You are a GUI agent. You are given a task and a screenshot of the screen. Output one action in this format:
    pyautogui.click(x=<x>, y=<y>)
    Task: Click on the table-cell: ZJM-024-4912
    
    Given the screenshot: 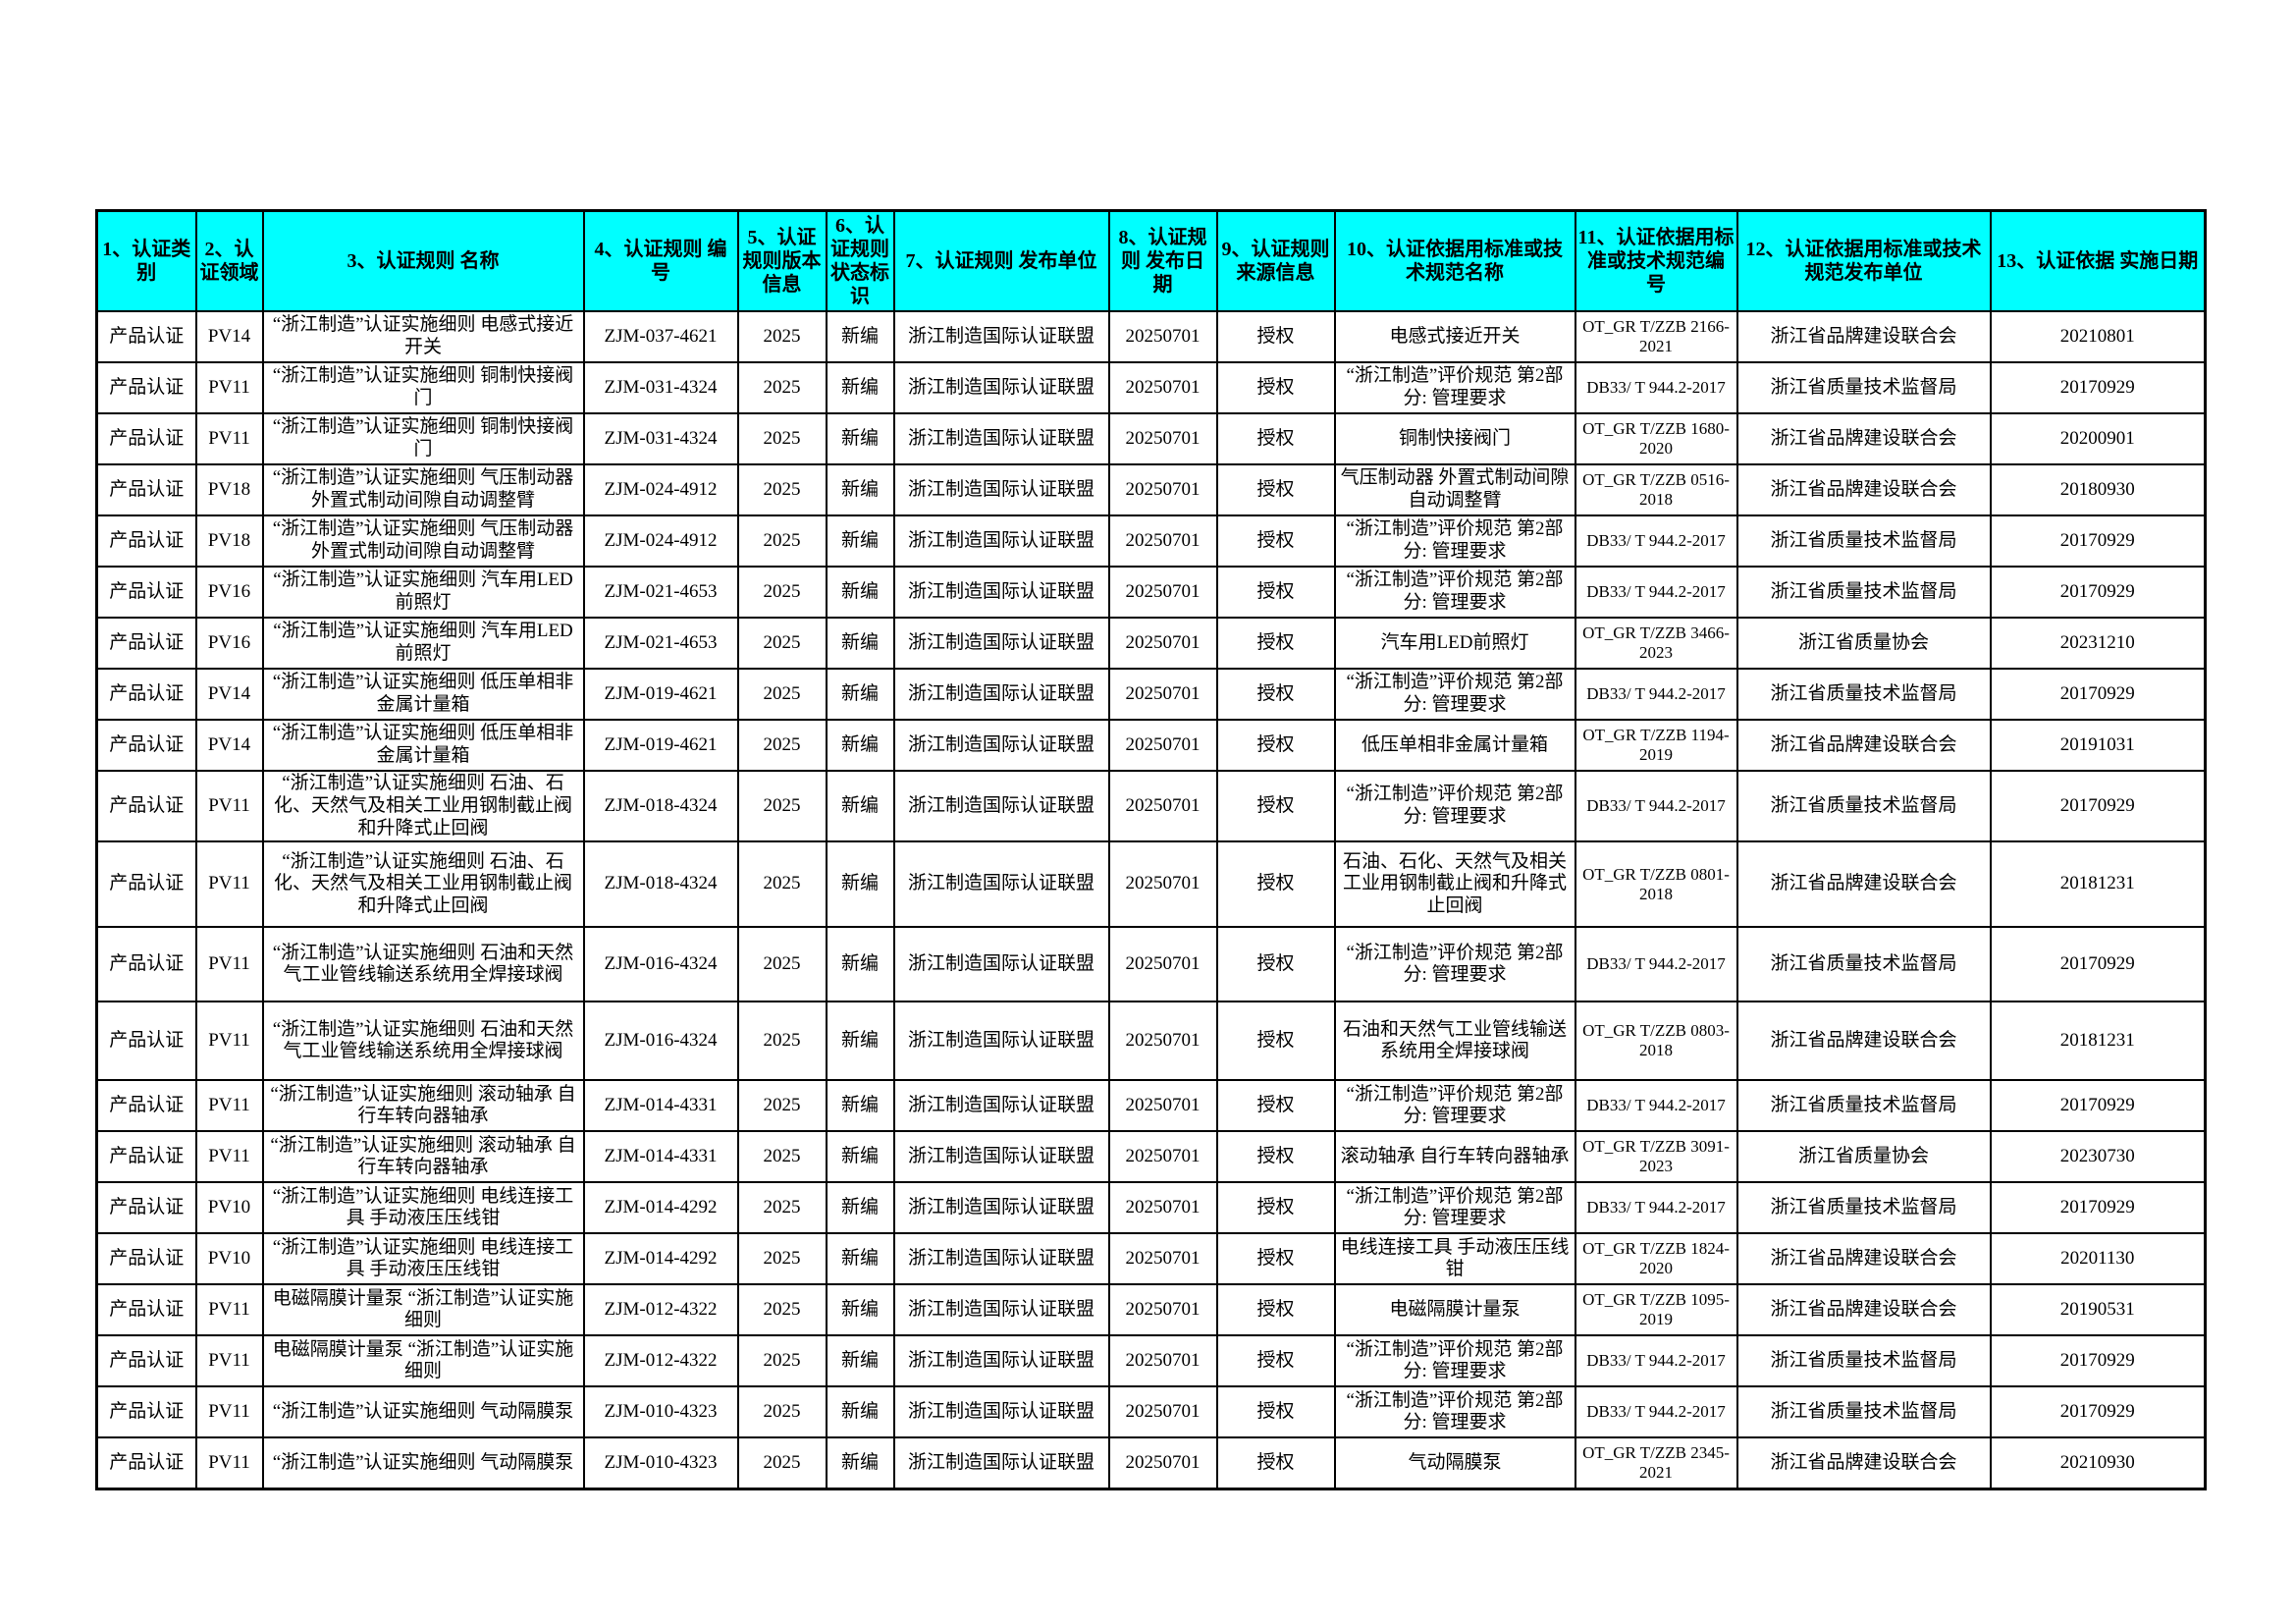 What is the action you would take?
    pyautogui.click(x=660, y=541)
    